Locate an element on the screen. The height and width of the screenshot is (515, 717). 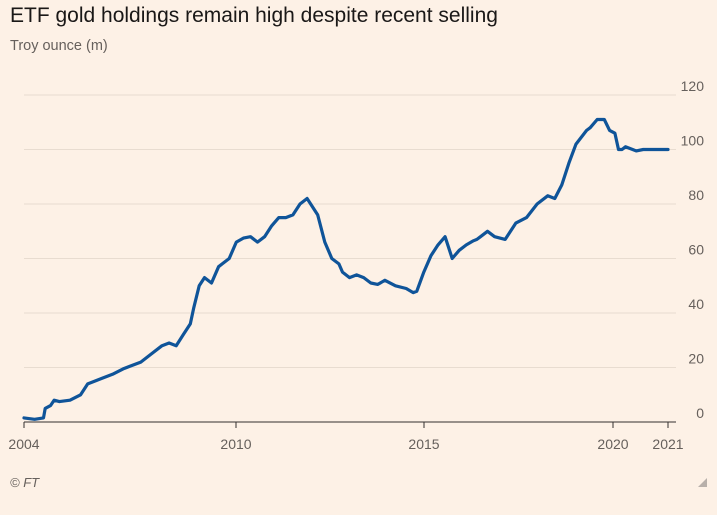
y-tick-label: 80 is located at coordinates (696, 195).